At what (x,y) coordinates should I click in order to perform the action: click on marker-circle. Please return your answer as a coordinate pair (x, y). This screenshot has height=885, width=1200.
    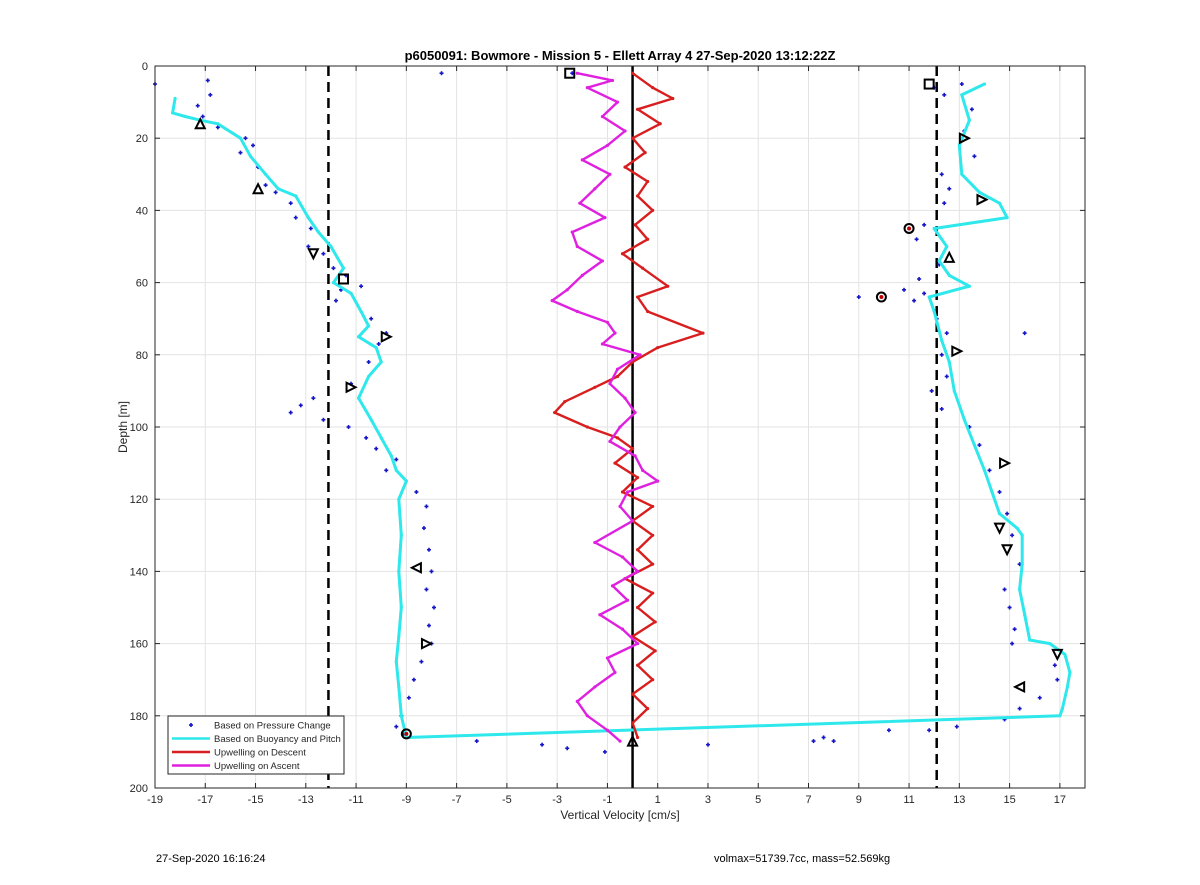
    Looking at the image, I should click on (881, 297).